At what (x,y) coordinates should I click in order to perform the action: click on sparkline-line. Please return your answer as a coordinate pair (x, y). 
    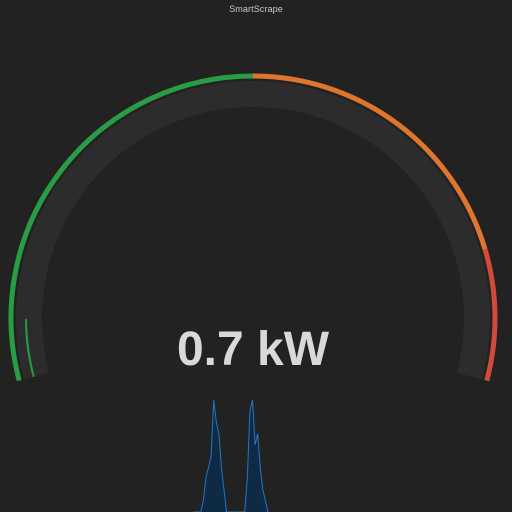
    Looking at the image, I should click on (231, 455).